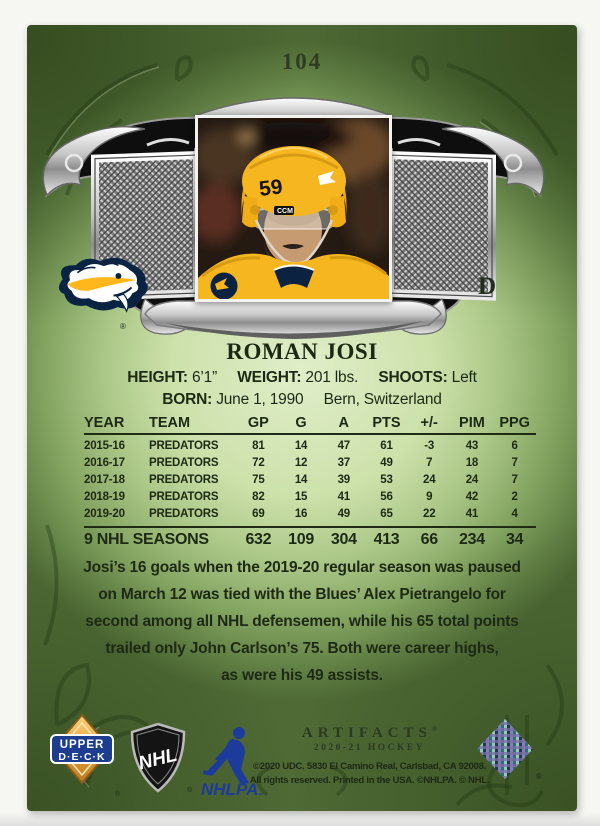 This screenshot has height=826, width=600. Describe the element at coordinates (344, 423) in the screenshot. I see `stats-header-cell: A` at that location.